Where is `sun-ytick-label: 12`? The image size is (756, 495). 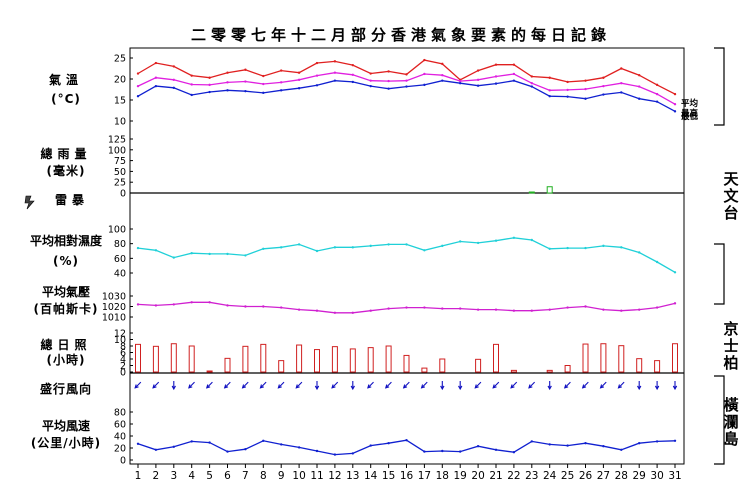 sun-ytick-label: 12 is located at coordinates (120, 334).